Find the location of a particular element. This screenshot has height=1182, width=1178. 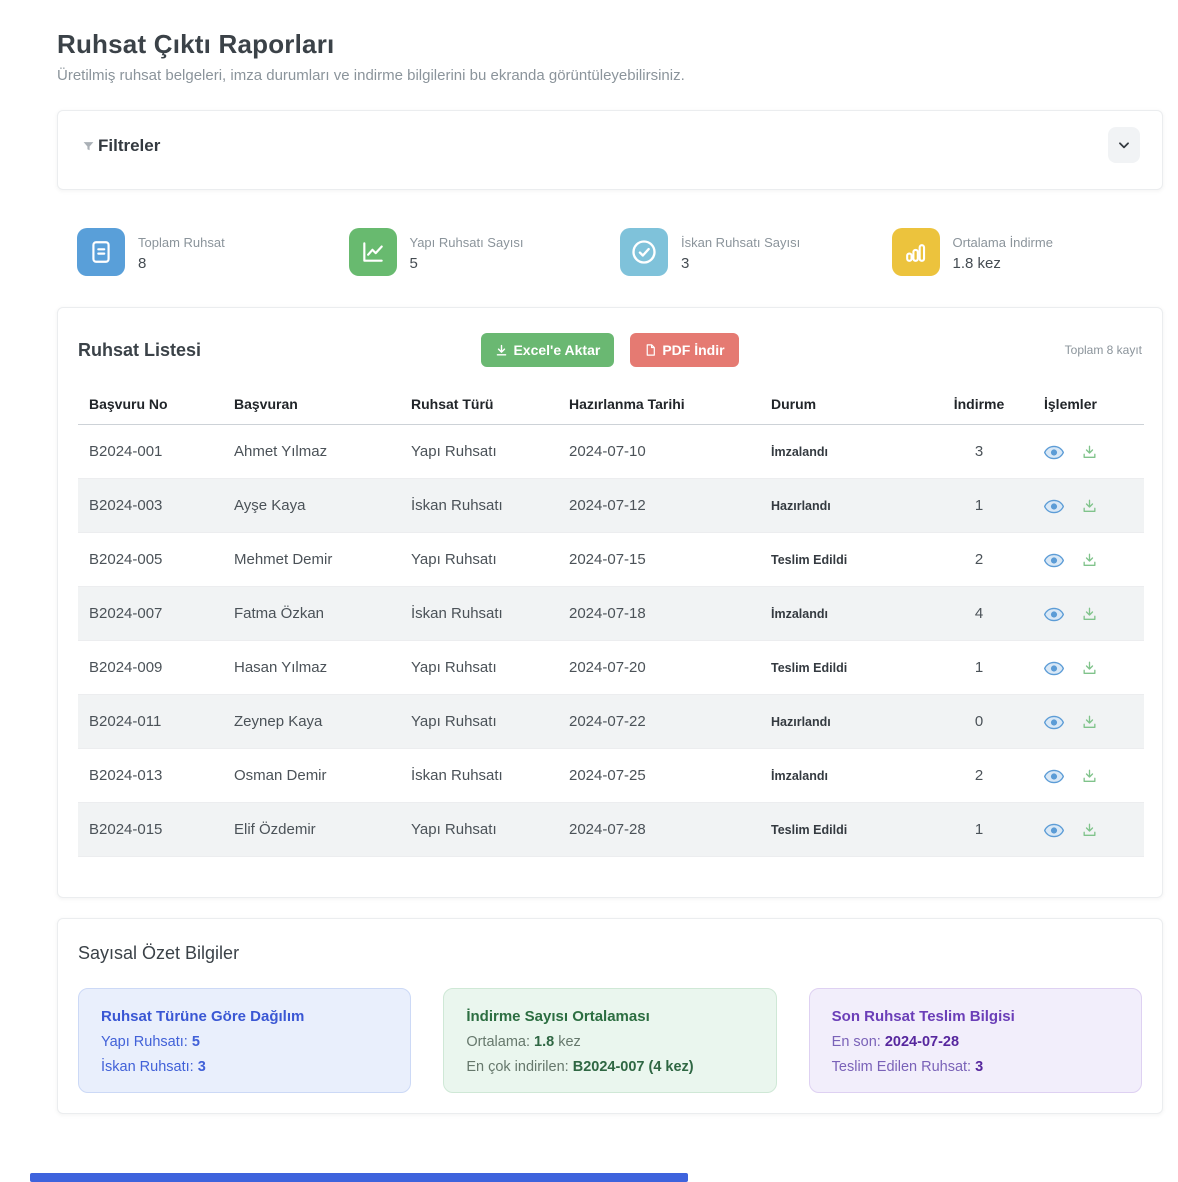

cell-basvuru-no: B2024-003 is located at coordinates (150, 505).